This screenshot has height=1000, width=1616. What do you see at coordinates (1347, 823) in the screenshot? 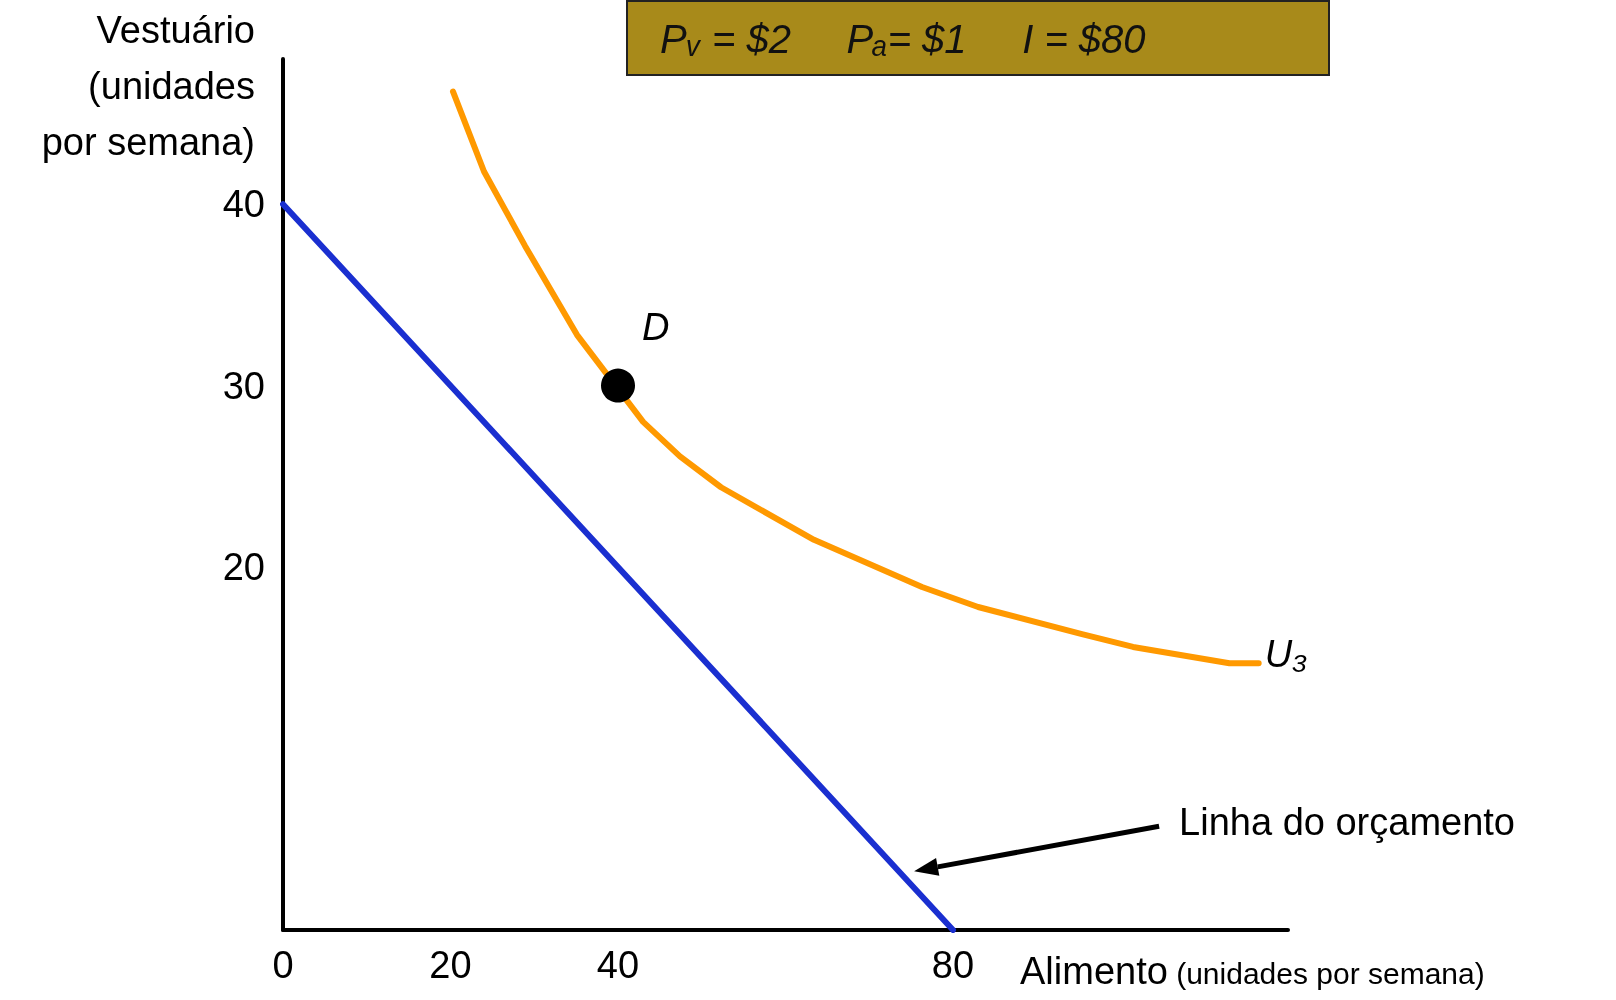
I see `text: Linha do orçamento` at bounding box center [1347, 823].